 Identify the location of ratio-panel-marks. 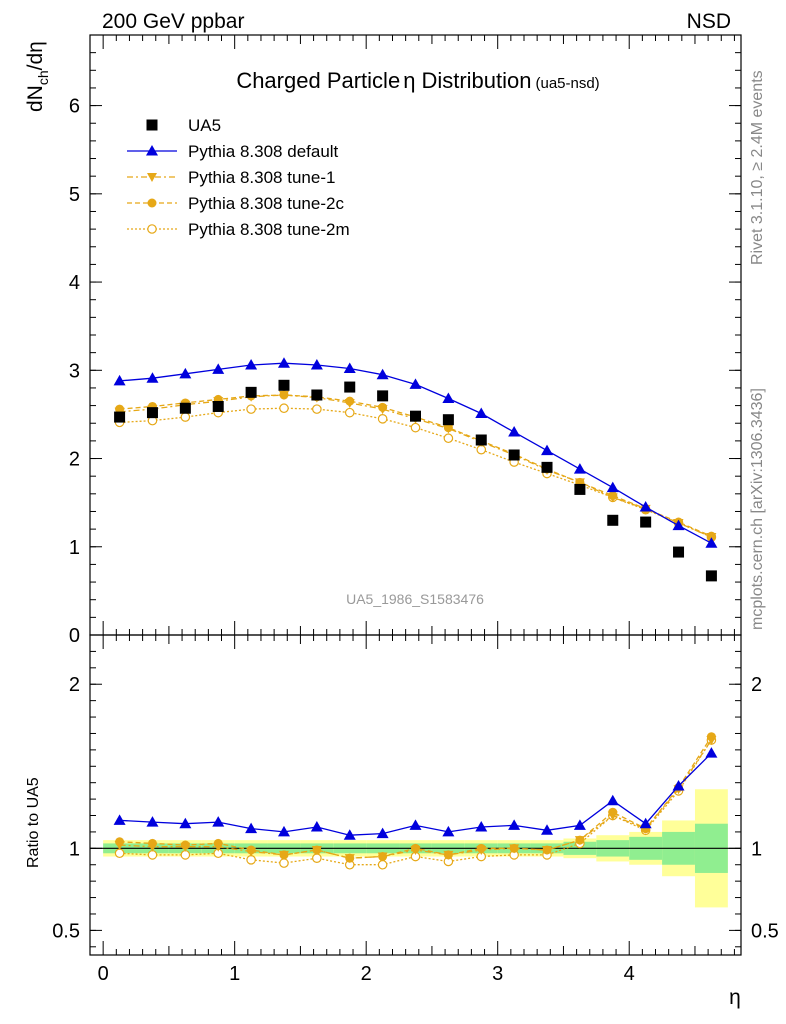
(415, 801).